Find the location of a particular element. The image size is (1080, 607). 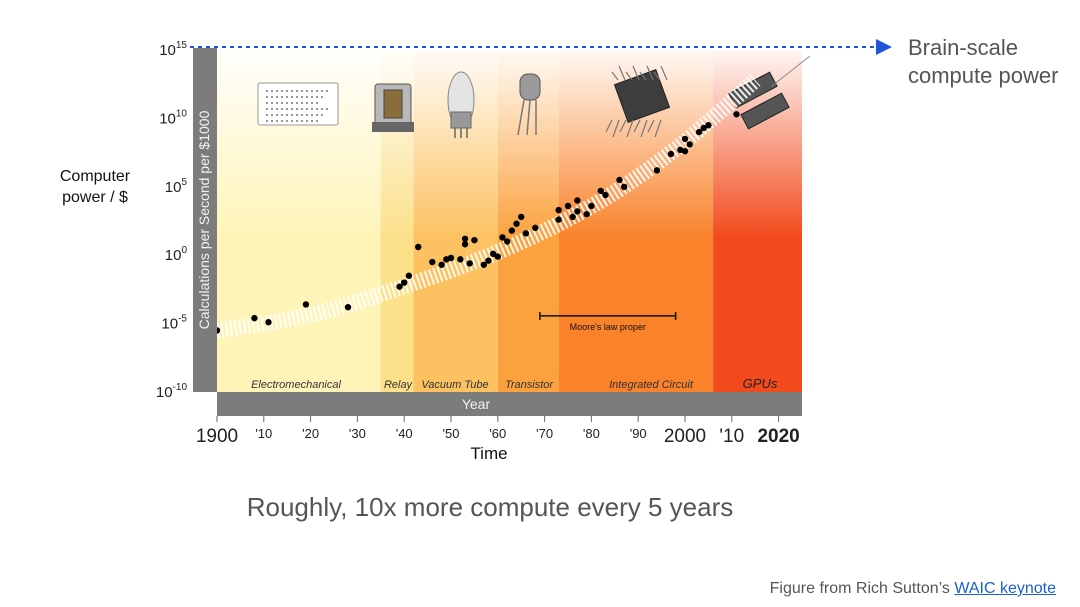

y-tick-exponent: -10 is located at coordinates (180, 387).